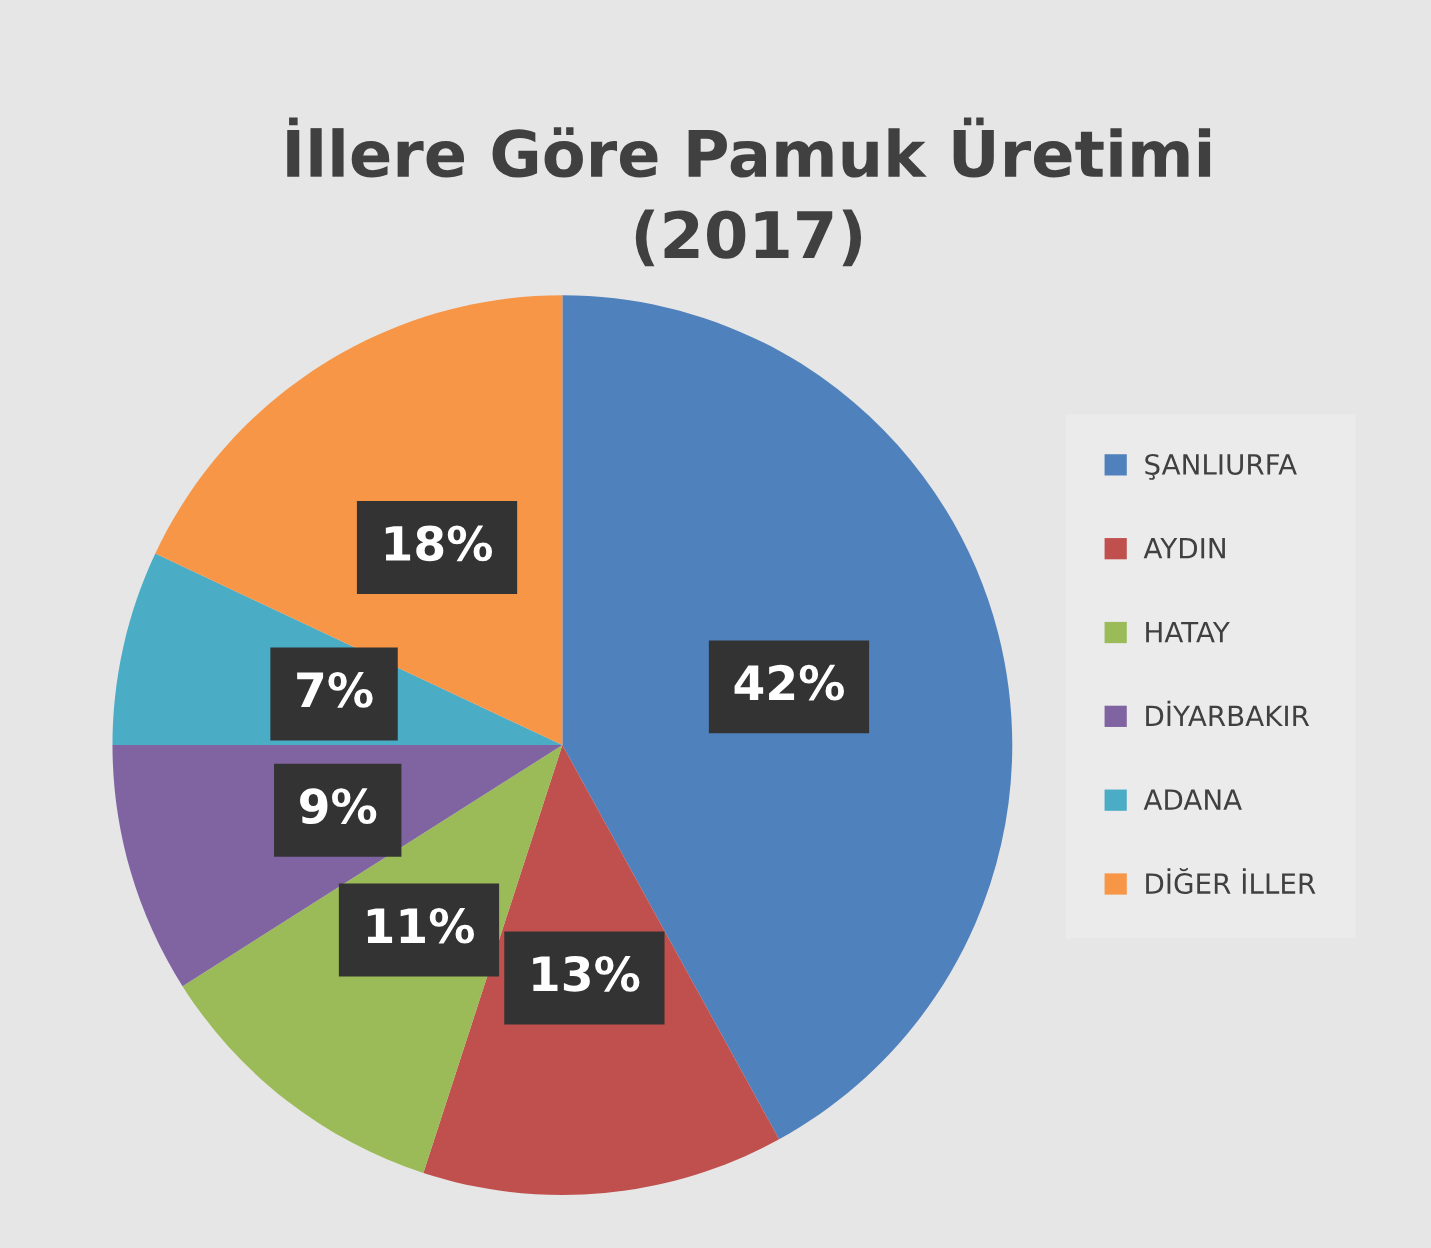 The height and width of the screenshot is (1248, 1431). Describe the element at coordinates (789, 682) in the screenshot. I see `data-label: 42%` at that location.